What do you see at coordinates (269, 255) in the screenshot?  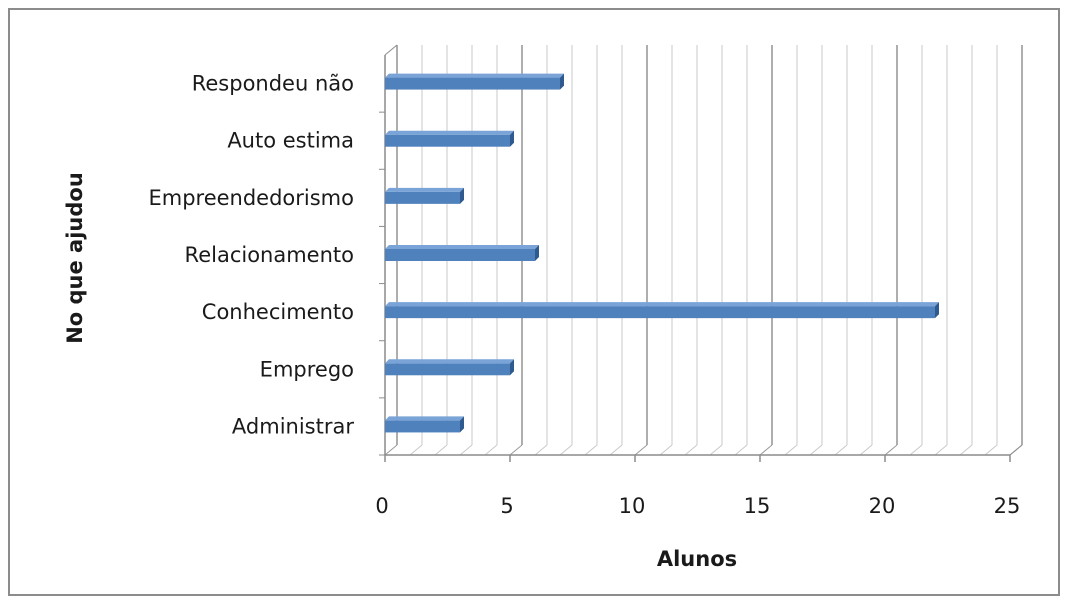 I see `category-label: Relacionamento` at bounding box center [269, 255].